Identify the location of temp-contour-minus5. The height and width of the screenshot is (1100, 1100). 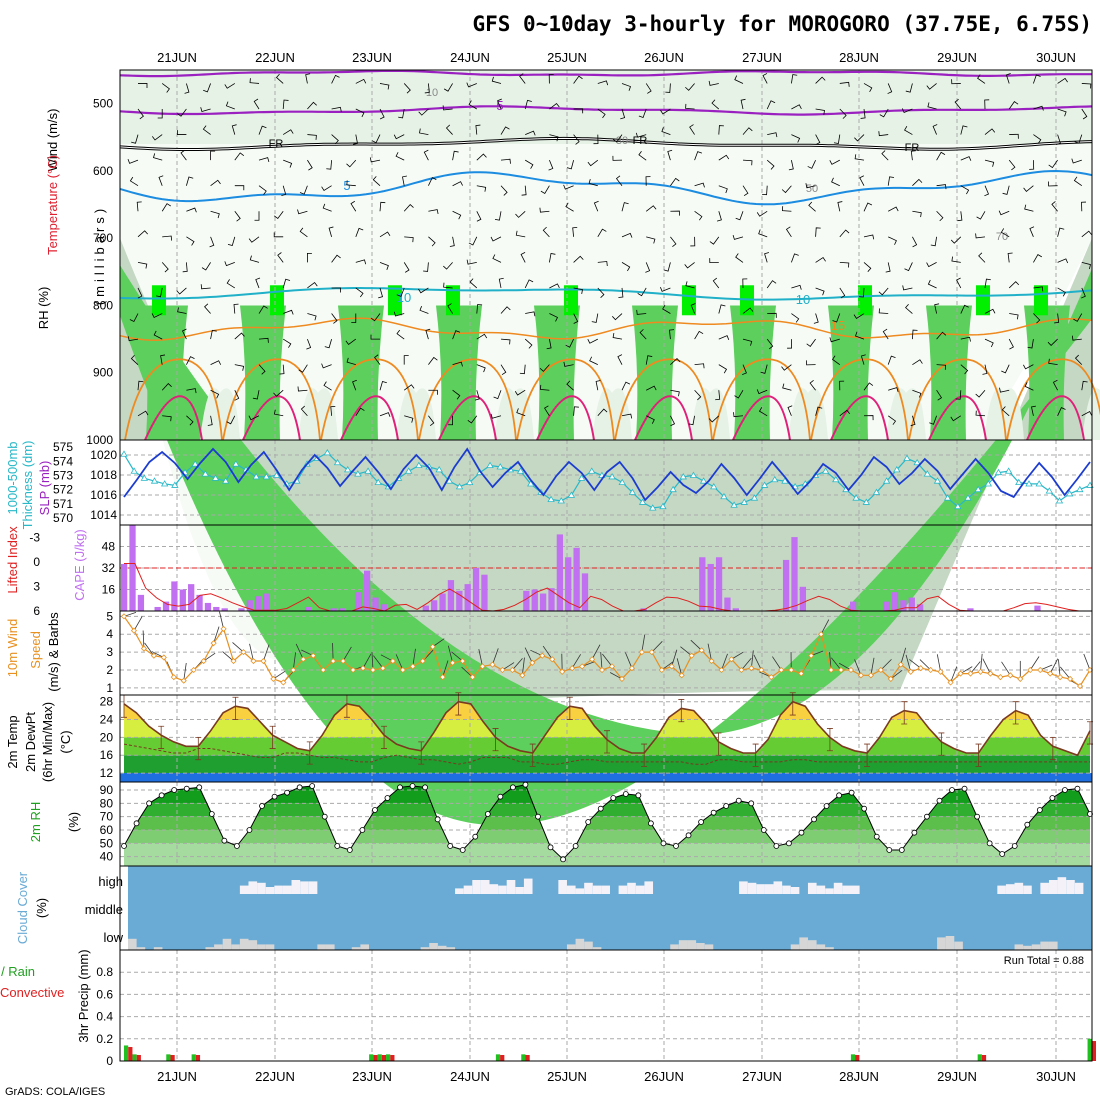
(606, 110).